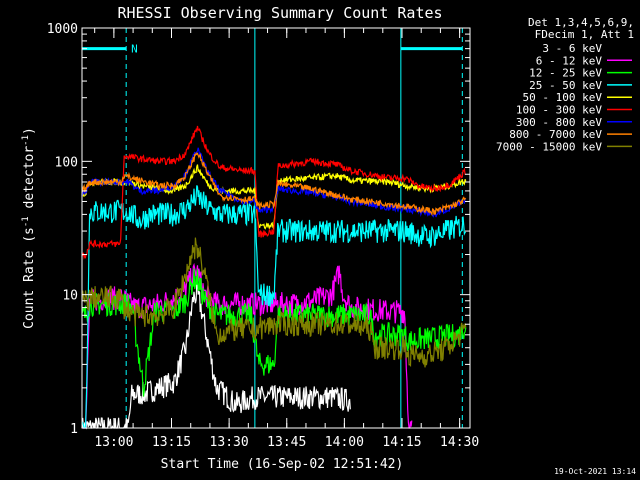  What do you see at coordinates (581, 22) in the screenshot?
I see `legend-header-1: Det 1,3,4,5,6,9,` at bounding box center [581, 22].